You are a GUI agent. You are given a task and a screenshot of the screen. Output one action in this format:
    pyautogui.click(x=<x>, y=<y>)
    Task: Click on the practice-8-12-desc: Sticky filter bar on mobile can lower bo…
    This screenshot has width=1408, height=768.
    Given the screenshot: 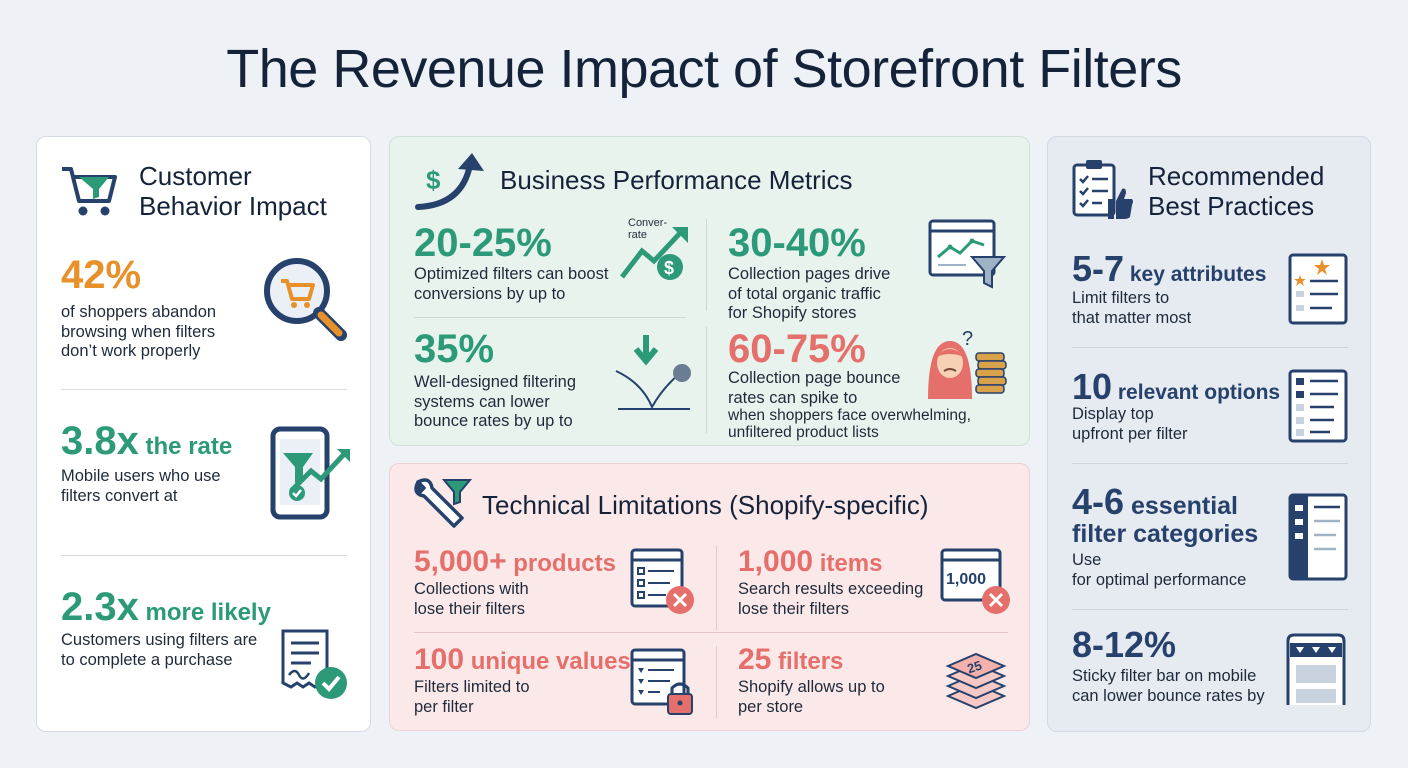 What is the action you would take?
    pyautogui.click(x=1168, y=686)
    